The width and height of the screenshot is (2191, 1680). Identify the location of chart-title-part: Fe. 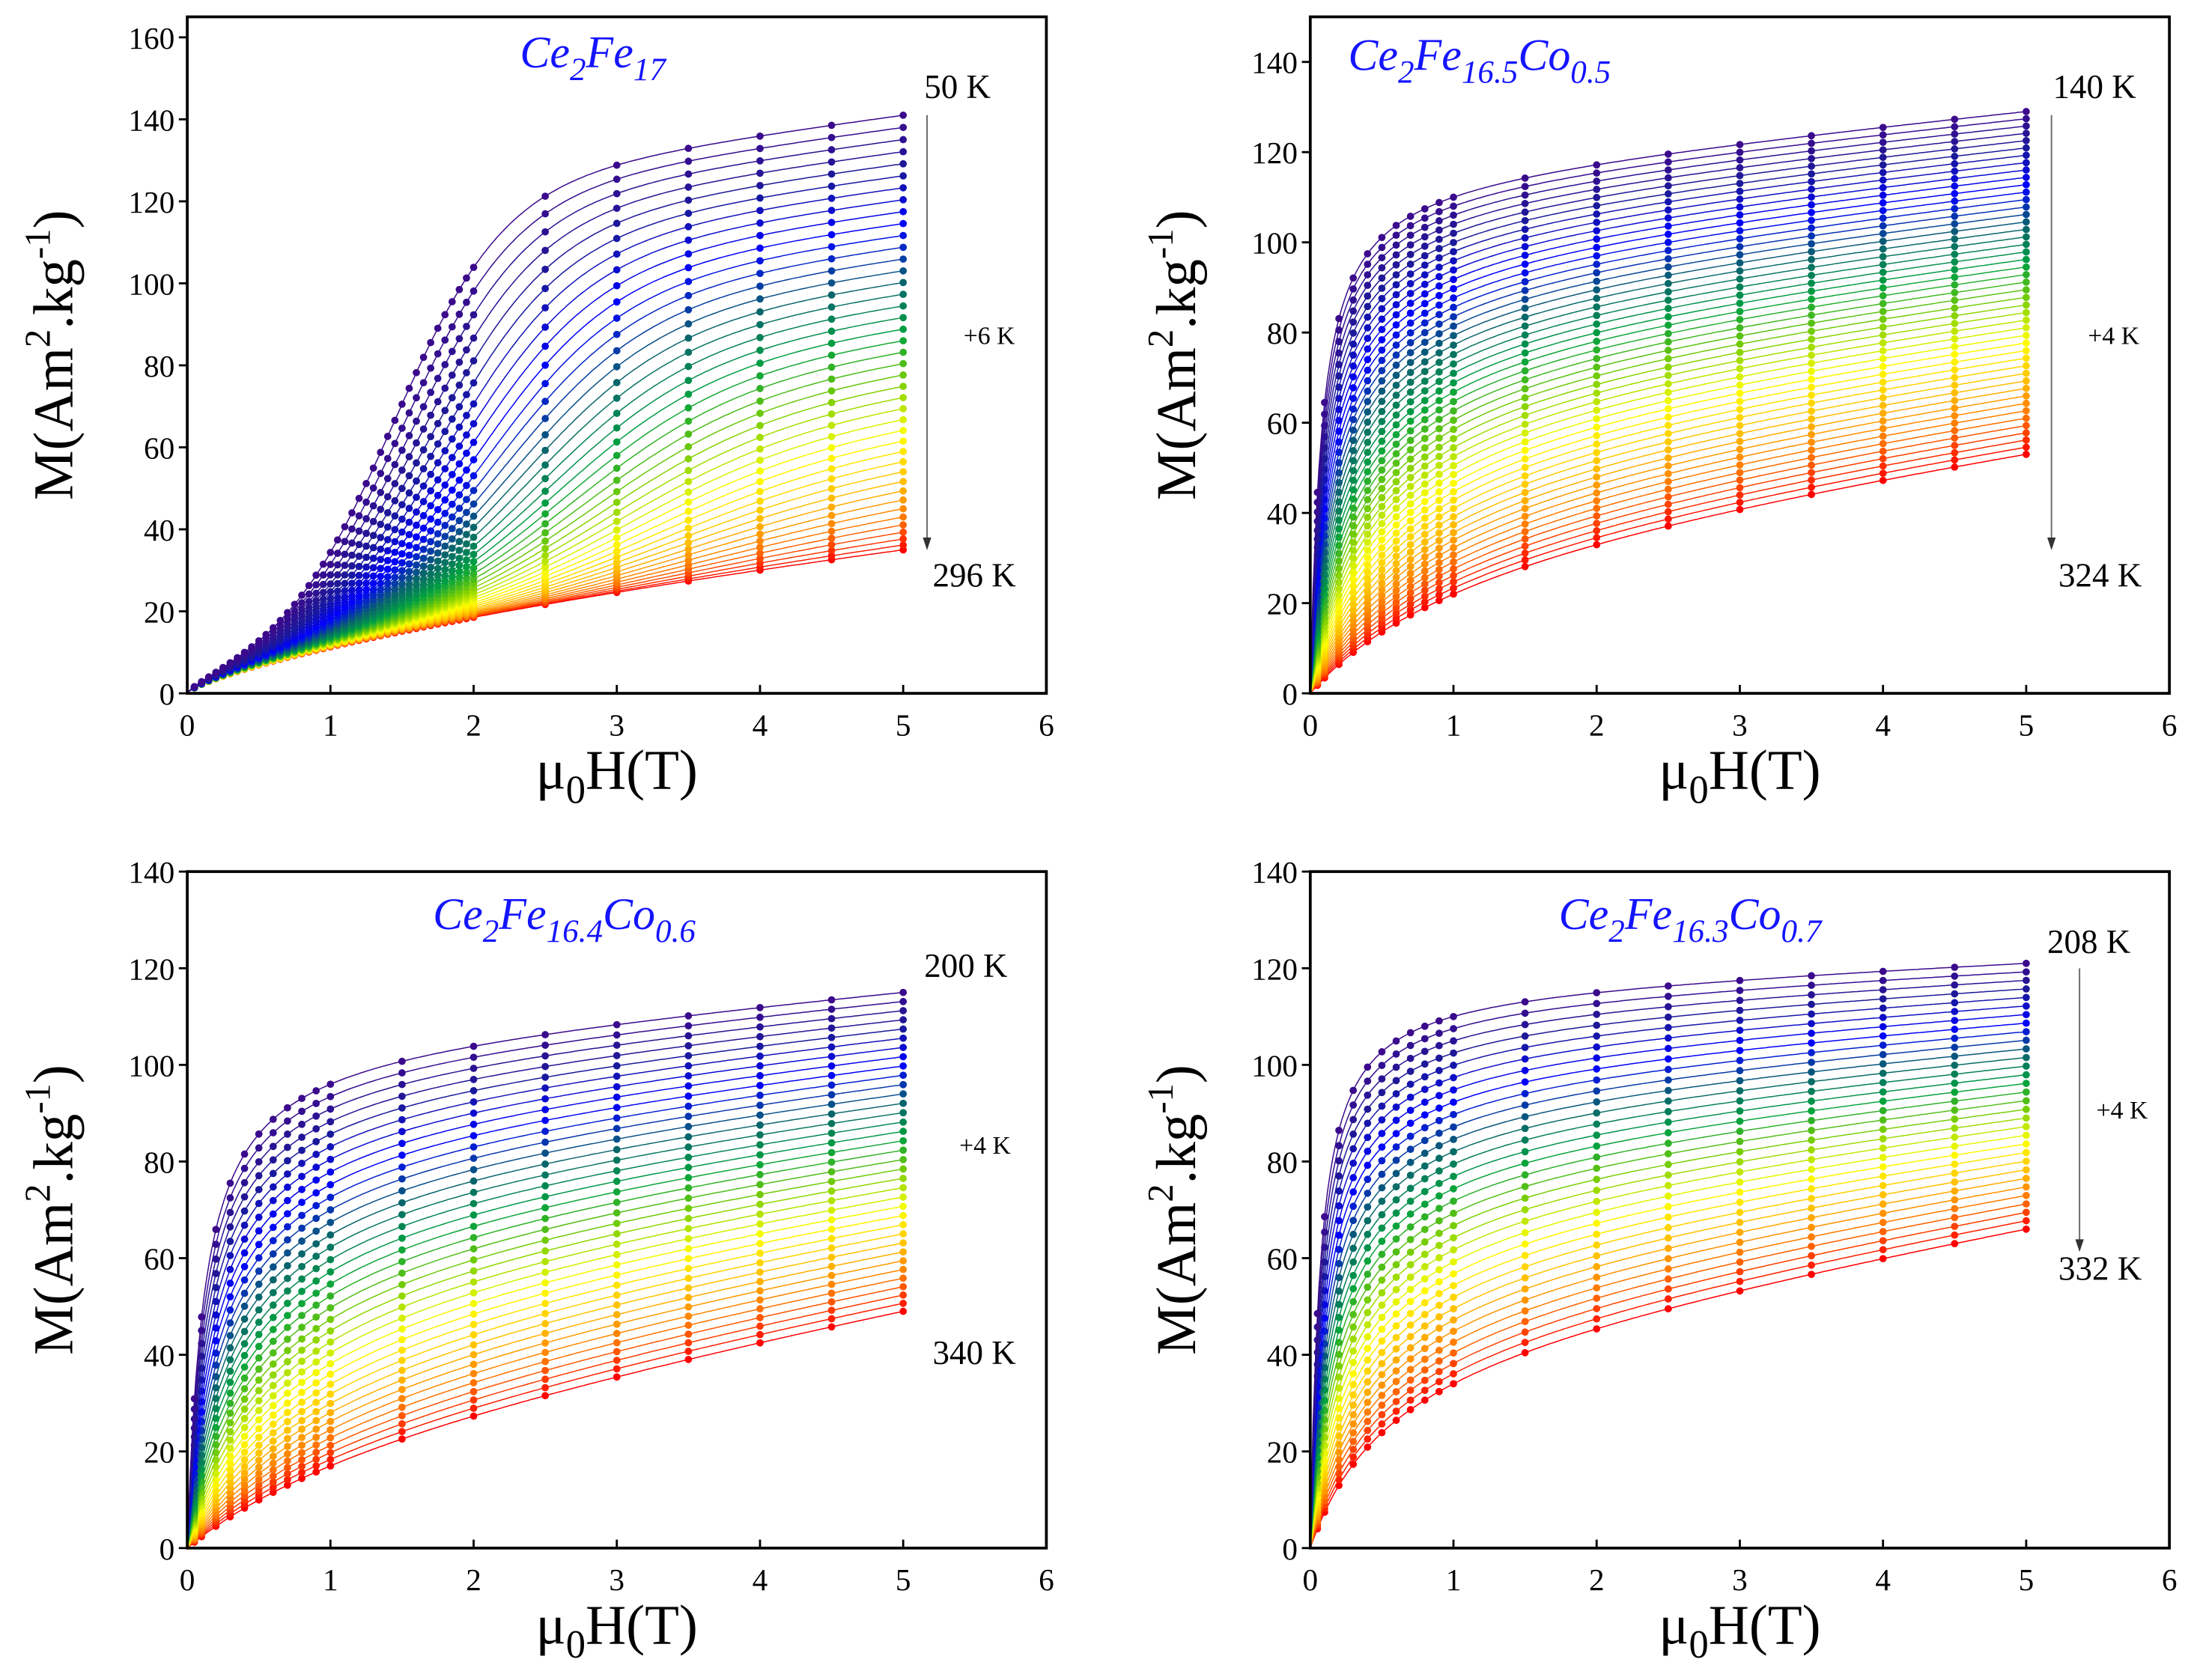
(1438, 55).